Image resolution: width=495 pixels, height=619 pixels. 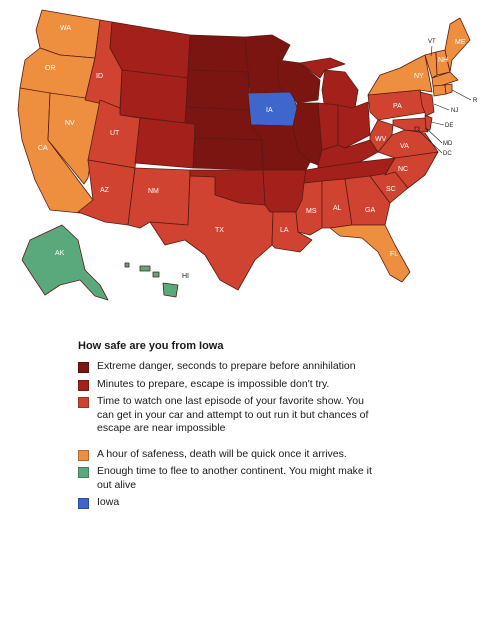 I want to click on state-oh, so click(x=354, y=125).